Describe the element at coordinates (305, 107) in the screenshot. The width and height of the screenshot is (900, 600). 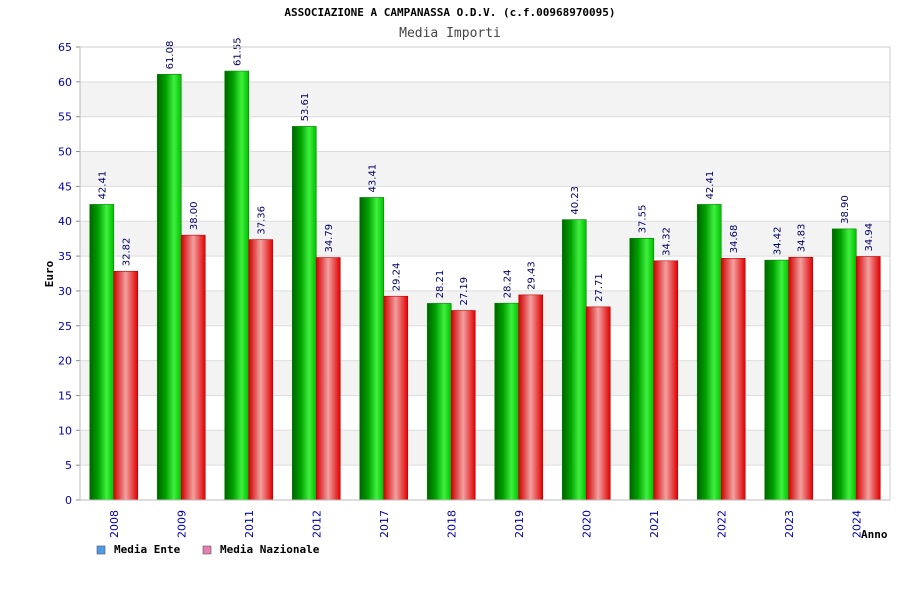
I see `bar-value-label: 53.61` at that location.